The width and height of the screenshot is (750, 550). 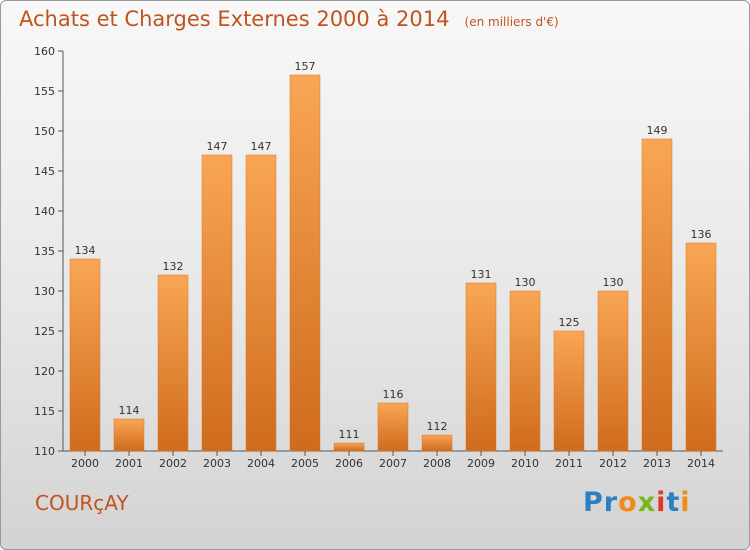 I want to click on x-tick-label: 2009, so click(x=481, y=463).